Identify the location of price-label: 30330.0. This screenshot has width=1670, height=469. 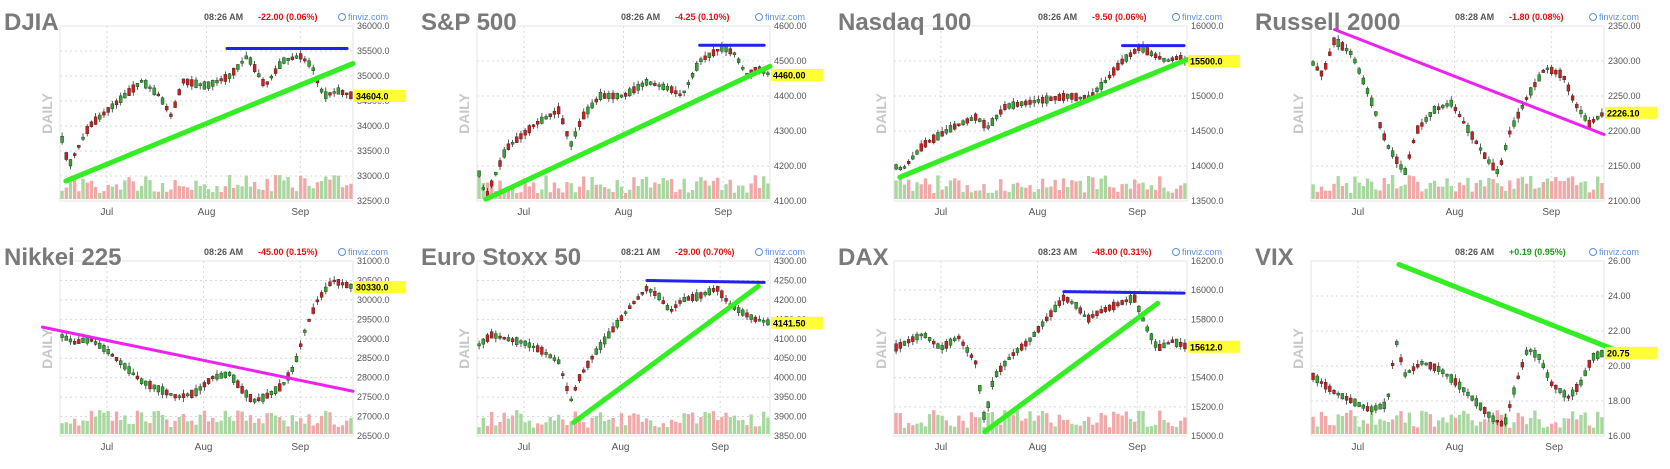
(372, 288).